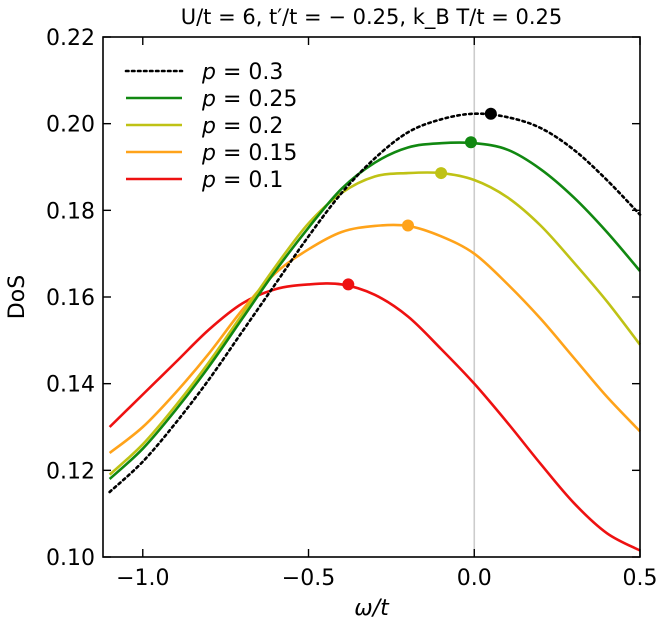 Image resolution: width=665 pixels, height=628 pixels. I want to click on y-tick-label: 0.18, so click(70, 211).